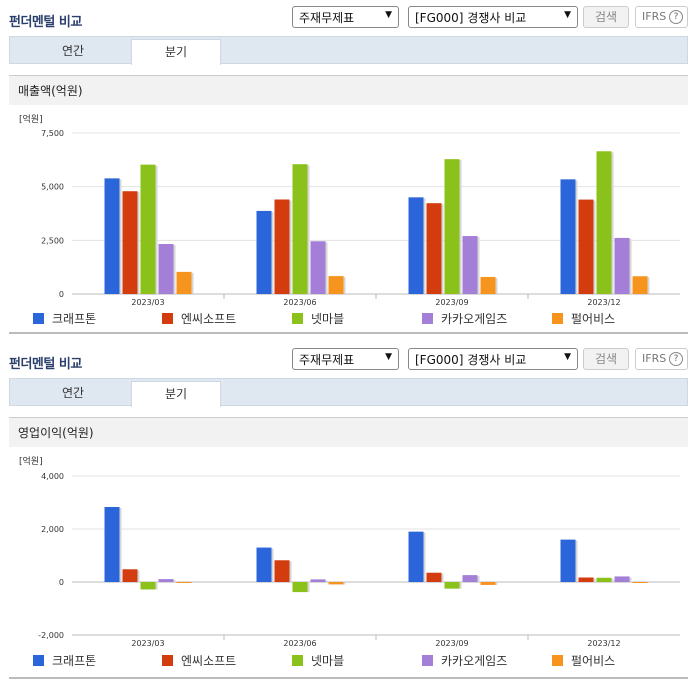  I want to click on period-tabs: 연간 분기, so click(348, 392).